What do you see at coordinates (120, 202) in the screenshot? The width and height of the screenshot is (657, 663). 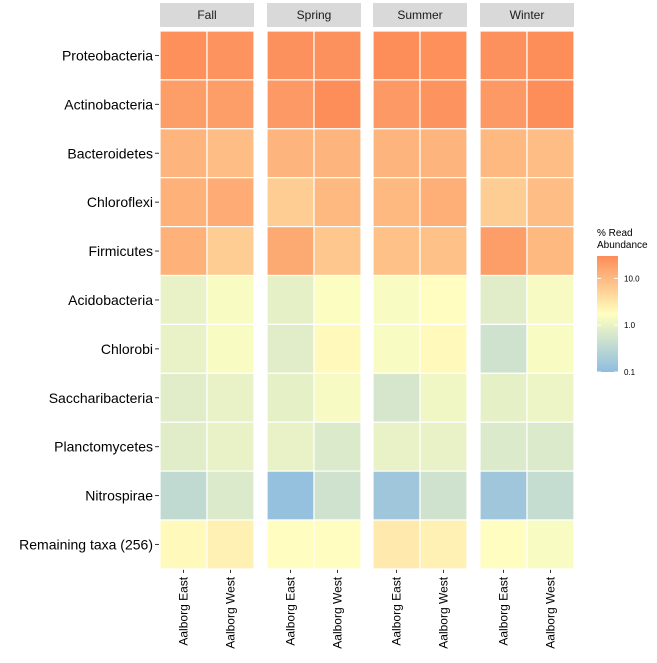 I see `row-label: Chloroflexi` at bounding box center [120, 202].